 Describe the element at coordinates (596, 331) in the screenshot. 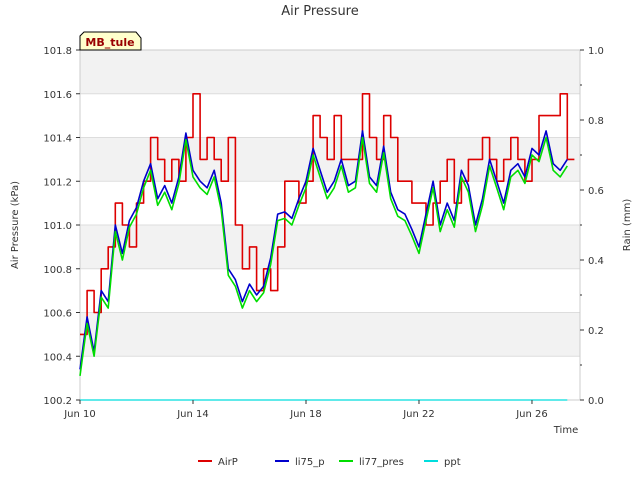

I see `y2-tick-label: 0.2` at that location.